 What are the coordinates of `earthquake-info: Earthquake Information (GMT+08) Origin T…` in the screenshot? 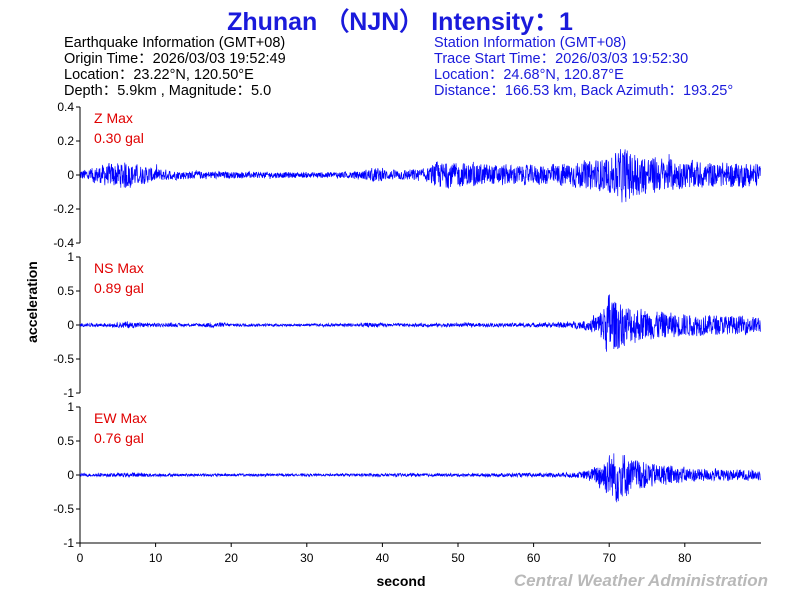 It's located at (175, 67).